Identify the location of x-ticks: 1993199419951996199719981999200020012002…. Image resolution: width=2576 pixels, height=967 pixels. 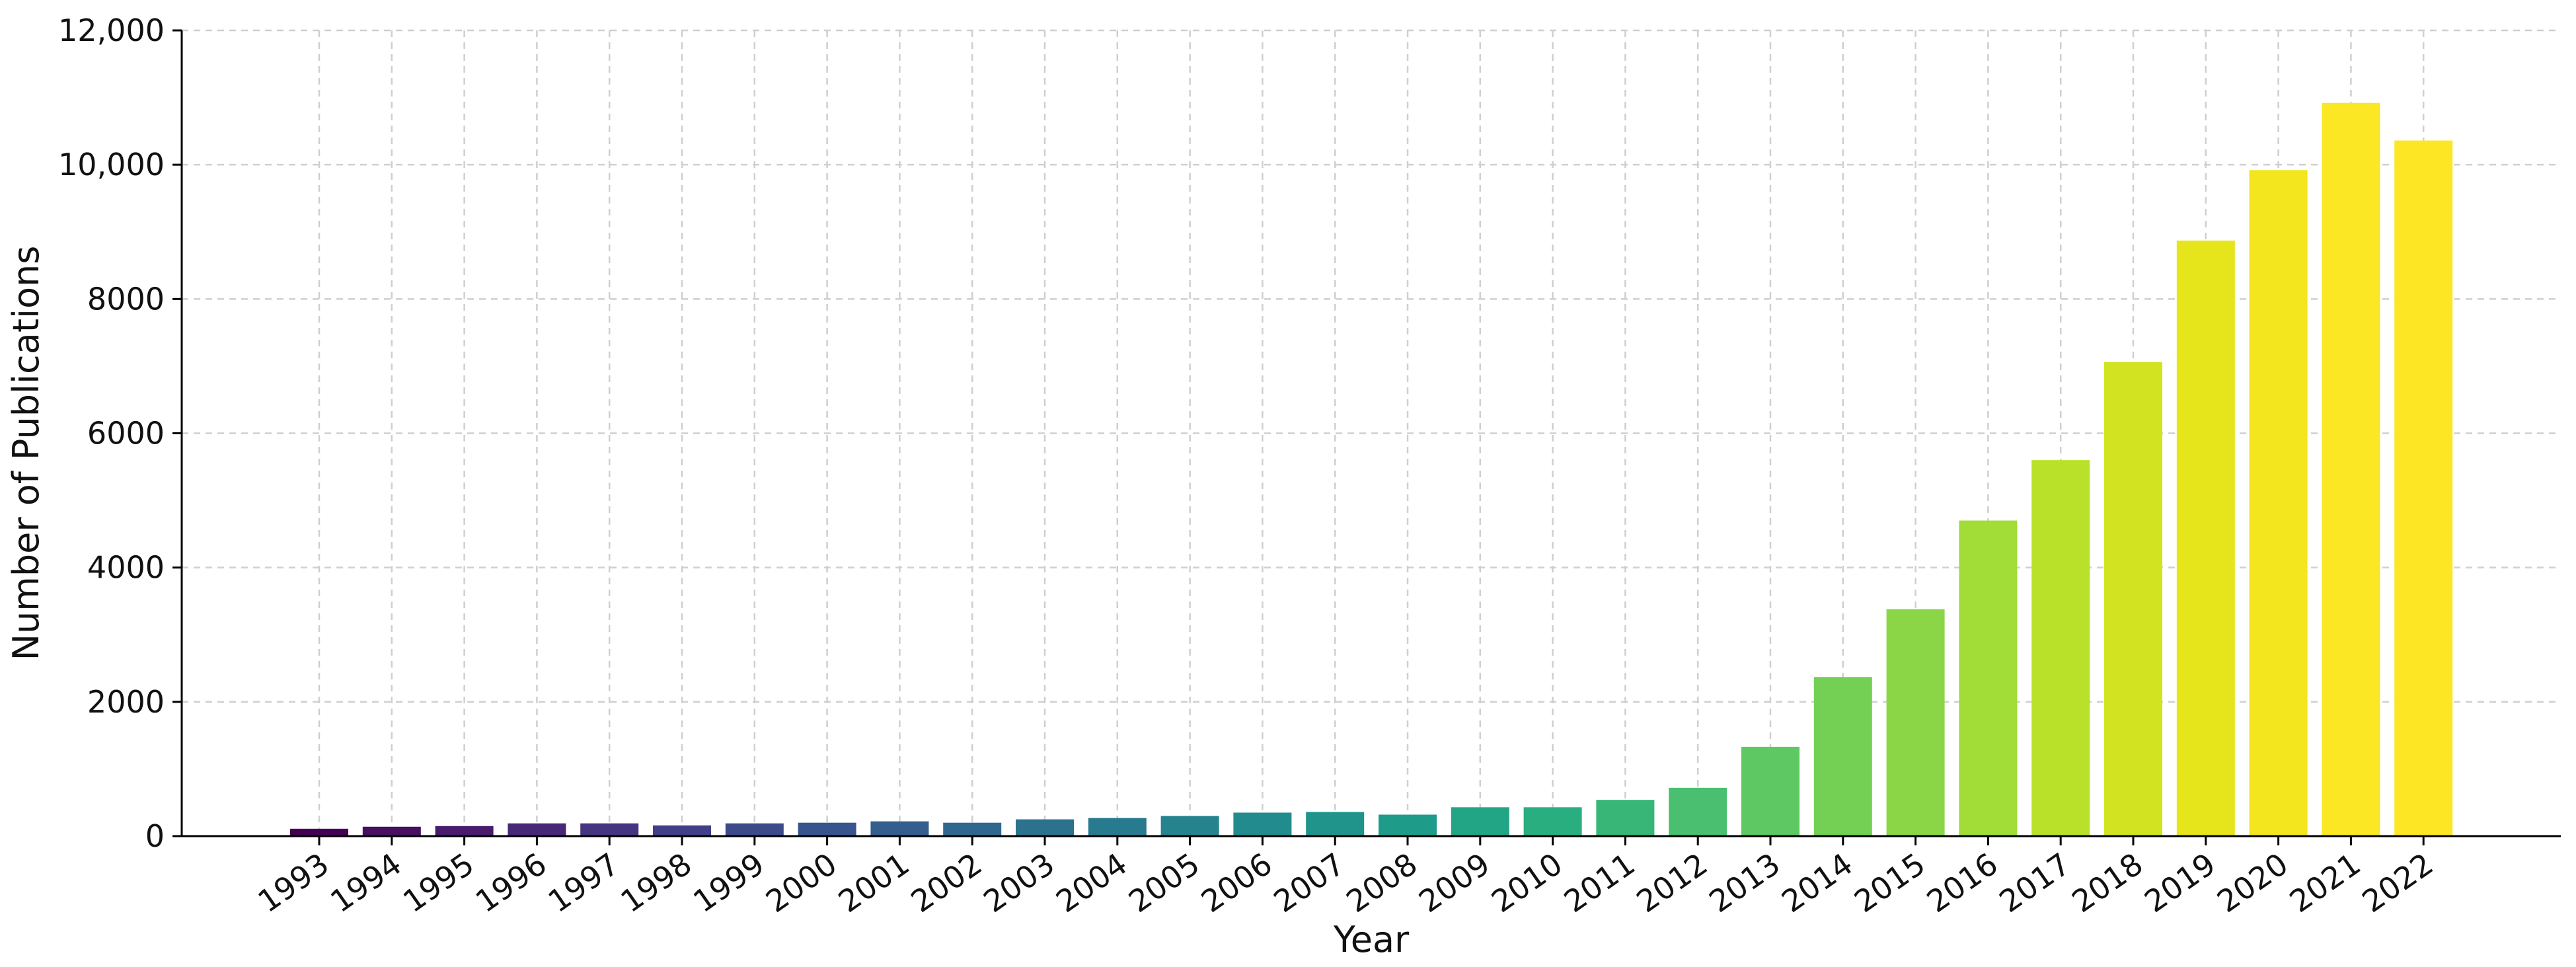
(1346, 877).